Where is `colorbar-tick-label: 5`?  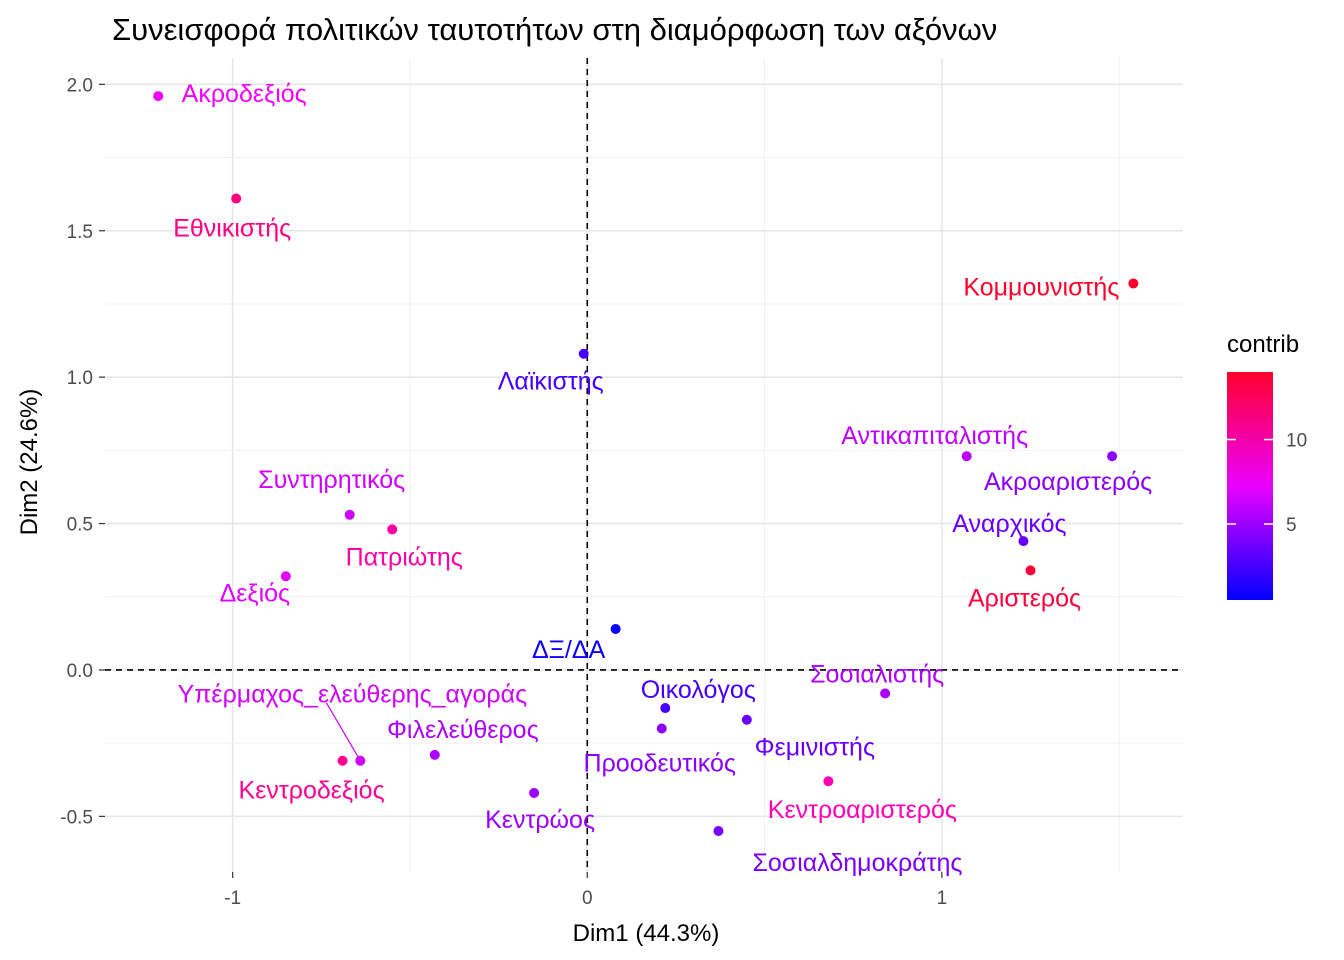 colorbar-tick-label: 5 is located at coordinates (1291, 525).